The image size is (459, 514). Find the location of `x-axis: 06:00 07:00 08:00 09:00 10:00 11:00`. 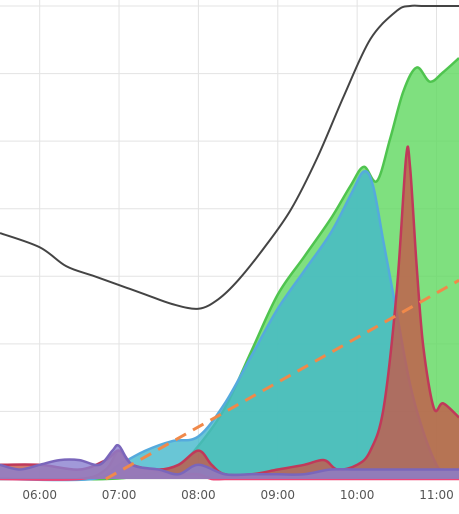

x-axis: 06:00 07:00 08:00 09:00 10:00 11:00 is located at coordinates (237, 495).